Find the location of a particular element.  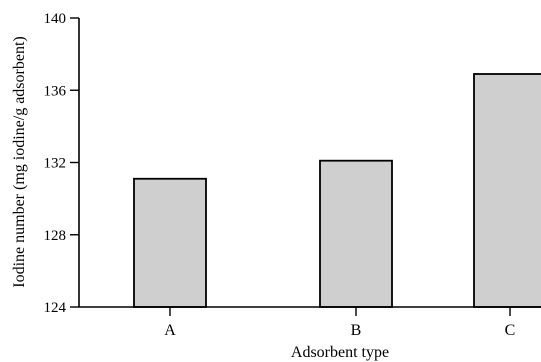

x-tick-label-A: A is located at coordinates (170, 330).